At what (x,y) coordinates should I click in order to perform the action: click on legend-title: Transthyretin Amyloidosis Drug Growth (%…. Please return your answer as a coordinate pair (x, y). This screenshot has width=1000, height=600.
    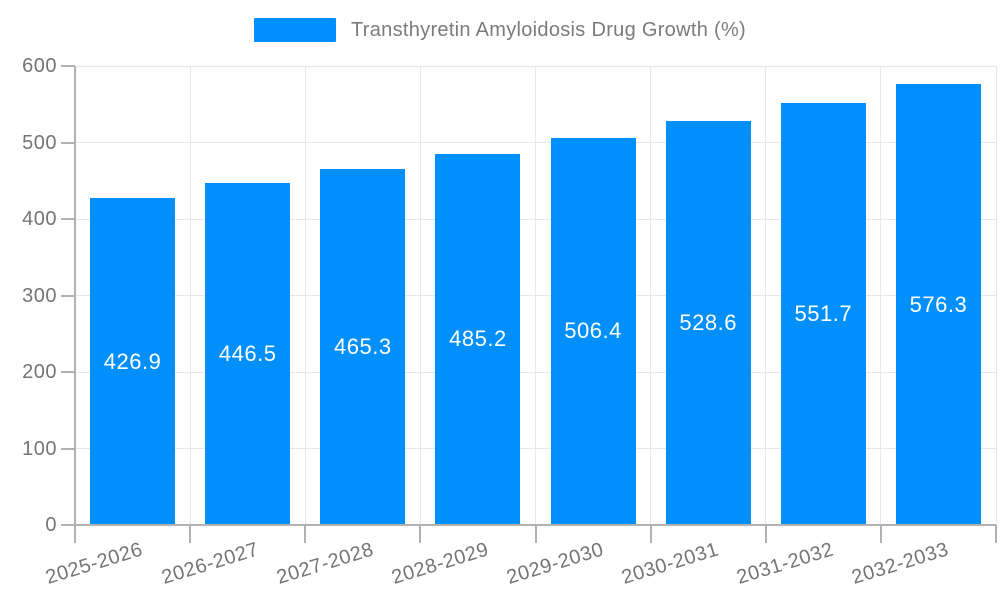
    Looking at the image, I should click on (548, 29).